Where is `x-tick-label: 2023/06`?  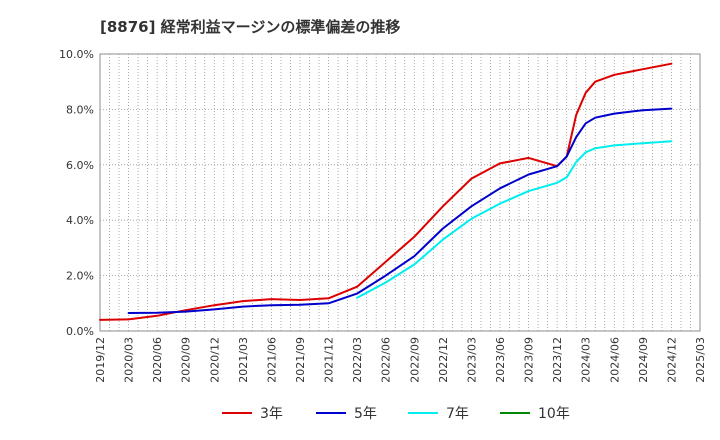
x-tick-label: 2023/06 is located at coordinates (500, 360).